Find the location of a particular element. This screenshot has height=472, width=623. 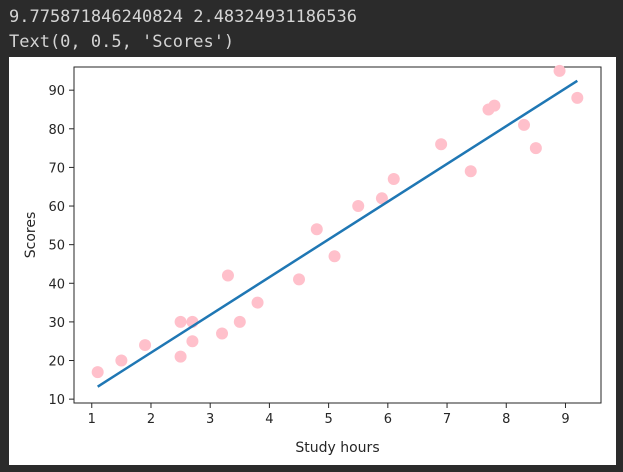

x-tick-label: 9 is located at coordinates (565, 419).